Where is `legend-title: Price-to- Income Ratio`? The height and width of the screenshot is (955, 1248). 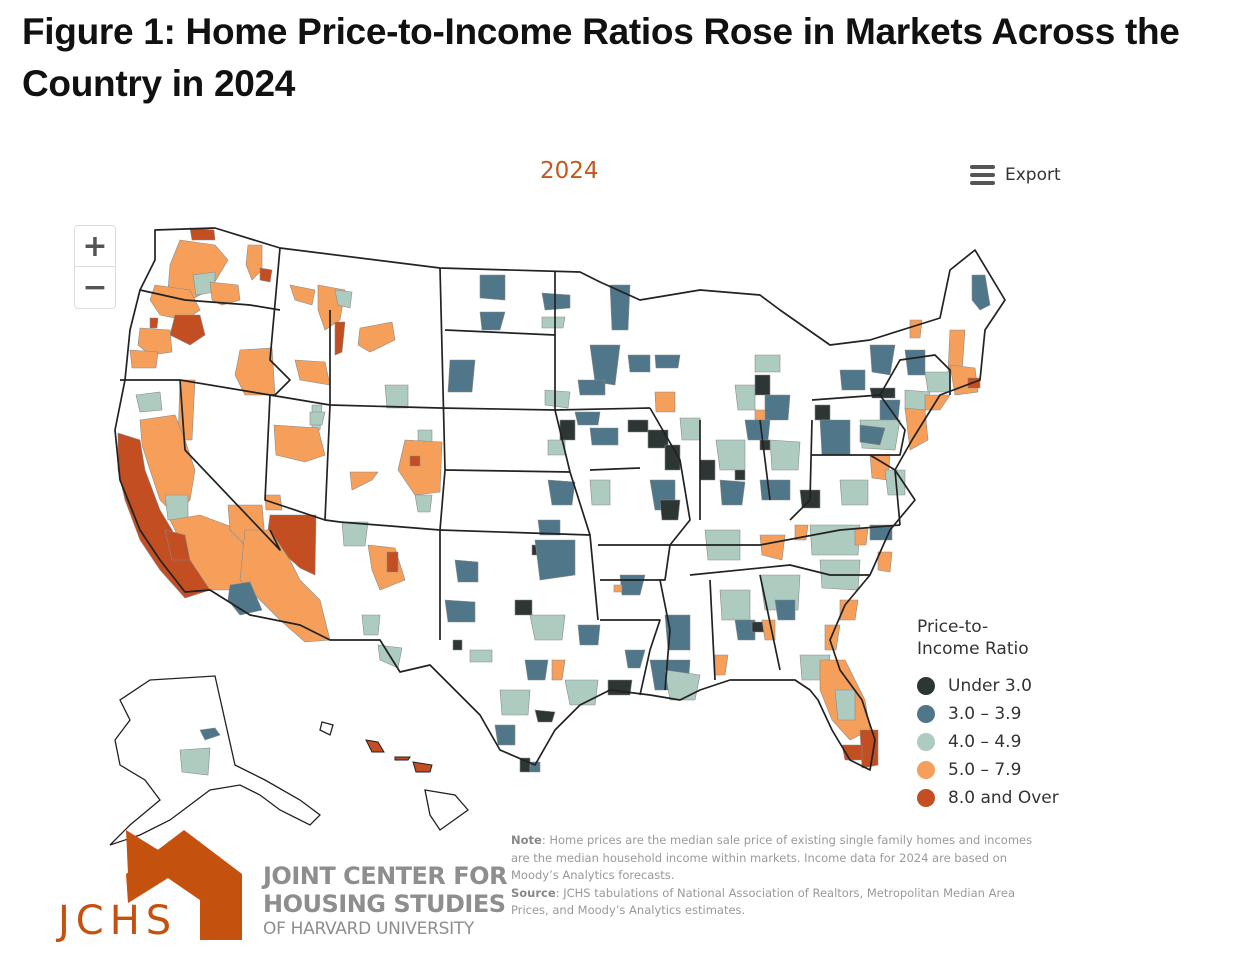 legend-title: Price-to- Income Ratio is located at coordinates (988, 638).